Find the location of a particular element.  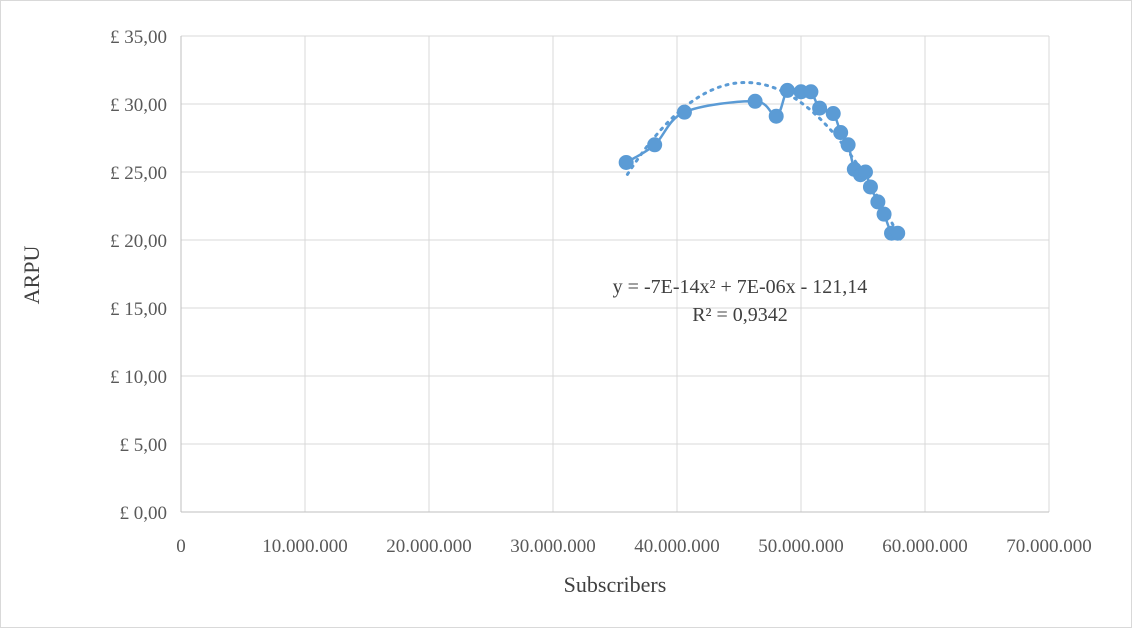

y-tick-label: £ 5,00 is located at coordinates (144, 445).